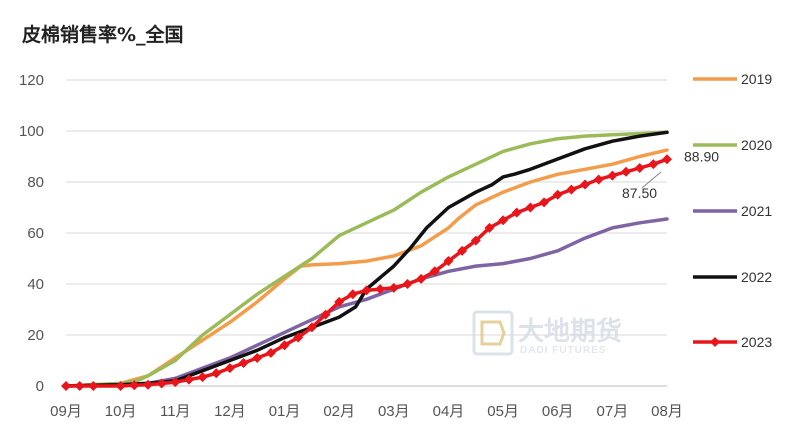 The height and width of the screenshot is (426, 789). I want to click on legend: 2019 2020 2021 2022 2023, so click(732, 210).